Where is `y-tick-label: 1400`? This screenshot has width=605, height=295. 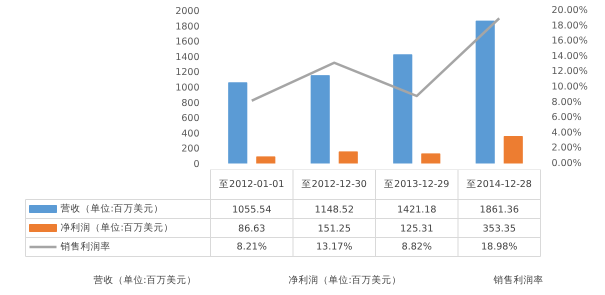 y-tick-label: 1400 is located at coordinates (187, 57).